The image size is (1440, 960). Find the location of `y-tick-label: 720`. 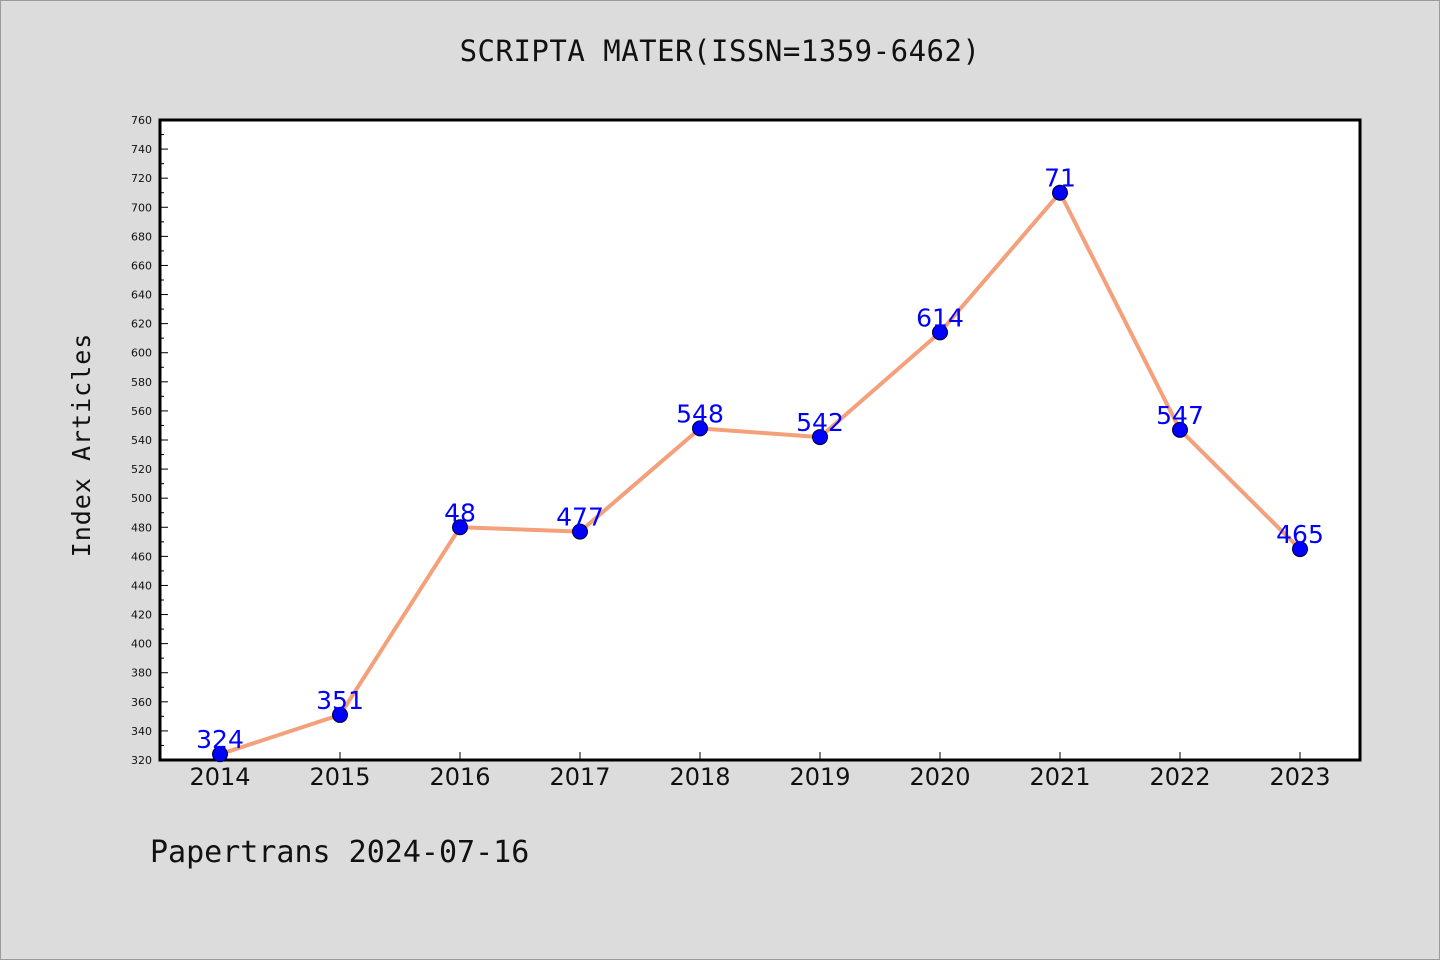

y-tick-label: 720 is located at coordinates (141, 178).